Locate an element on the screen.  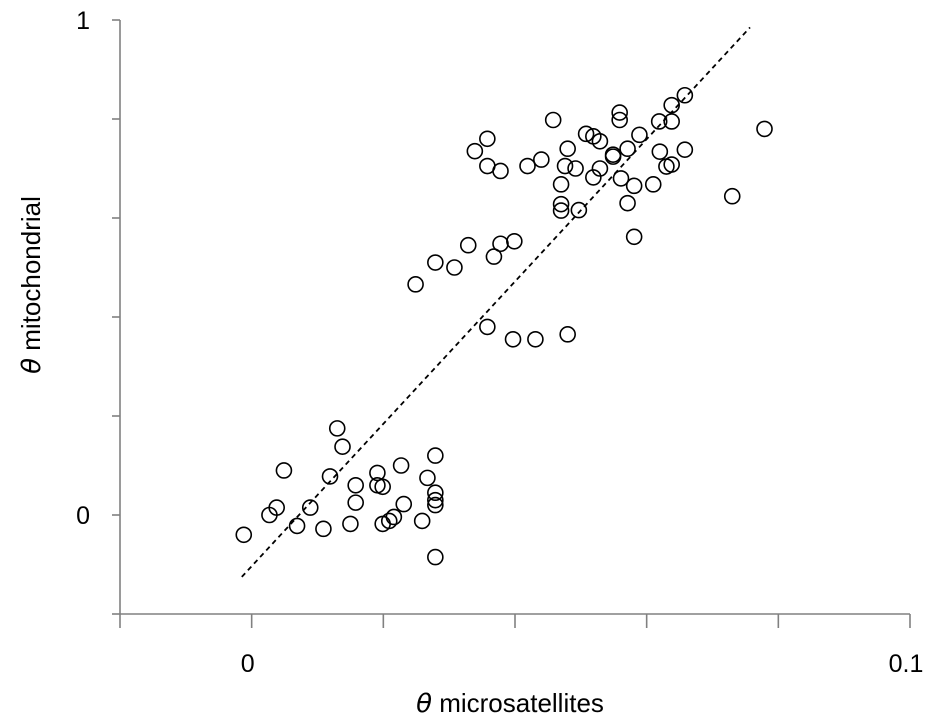
y-axis-ticks is located at coordinates (116, 317).